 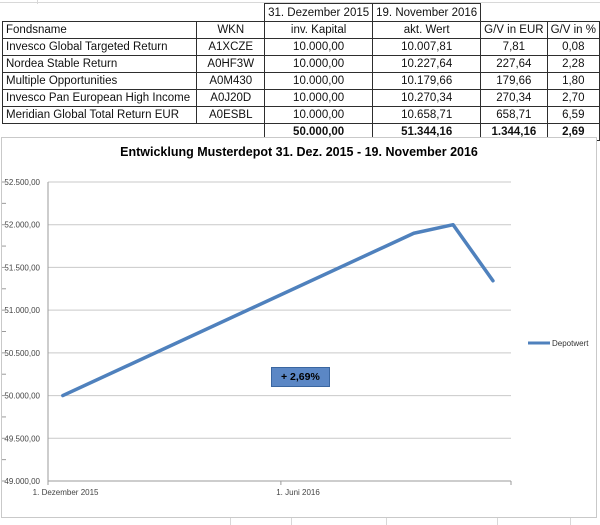 I want to click on y-axis-label: 49.000,00, so click(x=22, y=481).